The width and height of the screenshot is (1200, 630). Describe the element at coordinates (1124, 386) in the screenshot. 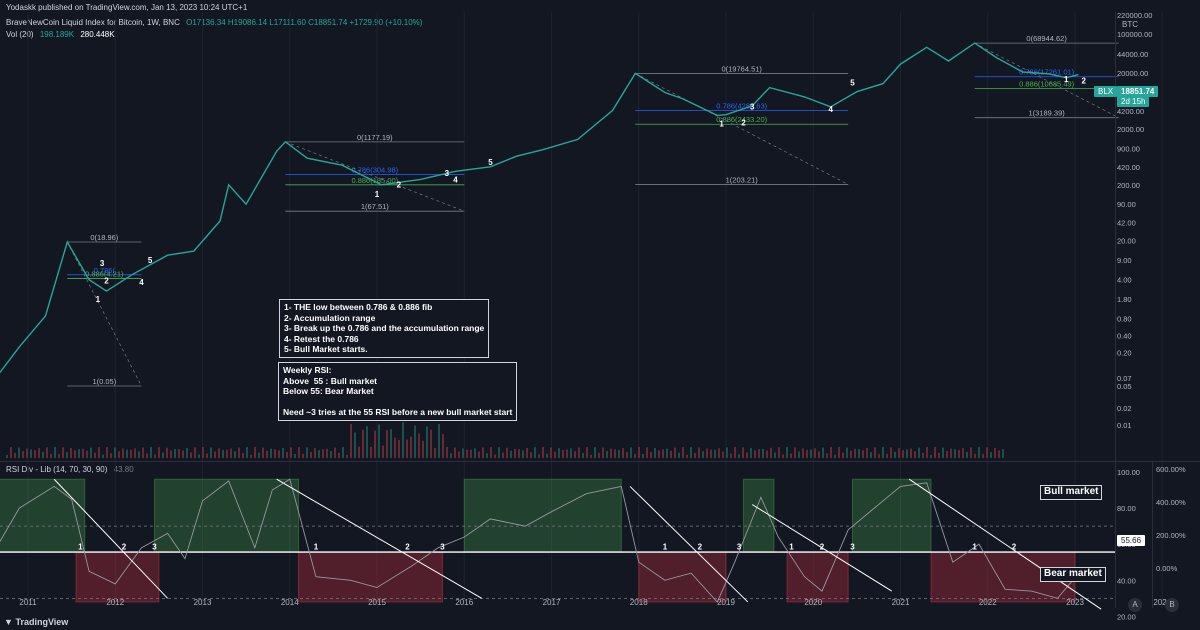

I see `price-tick-label: 0.05` at that location.